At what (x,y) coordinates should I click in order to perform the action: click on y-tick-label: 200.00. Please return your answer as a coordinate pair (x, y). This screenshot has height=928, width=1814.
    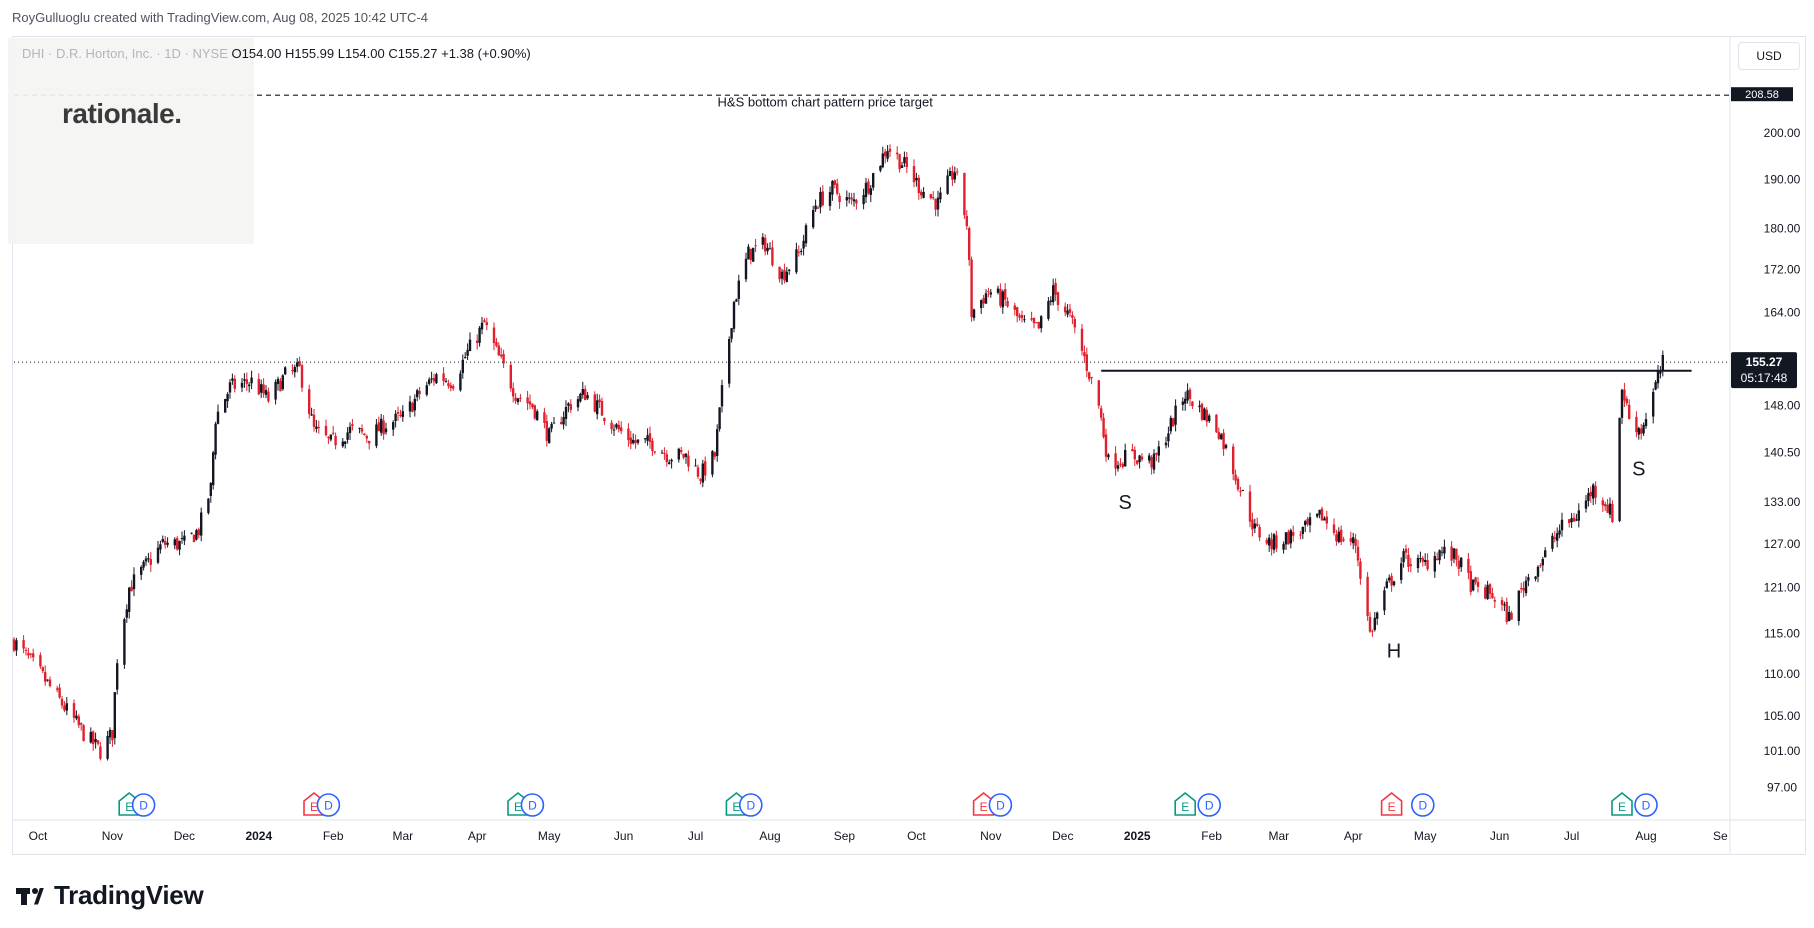
    Looking at the image, I should click on (1782, 133).